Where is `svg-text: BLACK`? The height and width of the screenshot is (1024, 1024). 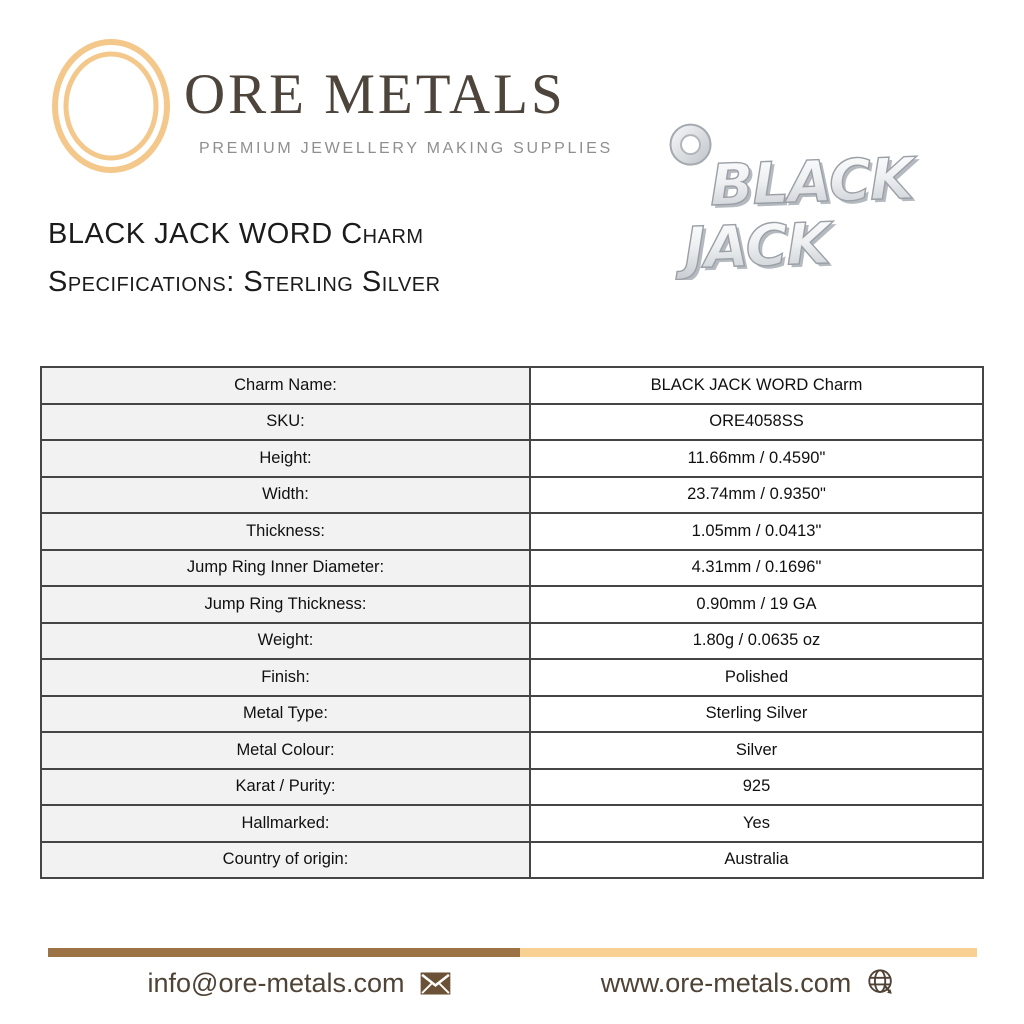 svg-text: BLACK is located at coordinates (817, 185).